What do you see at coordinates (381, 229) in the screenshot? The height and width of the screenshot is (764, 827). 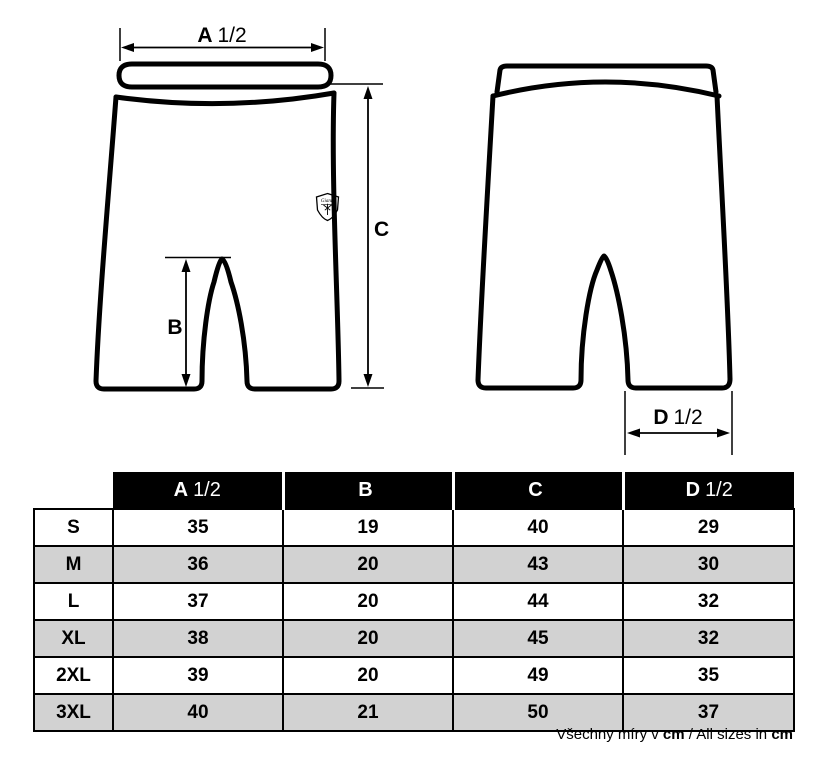 I see `dim-label-c: C` at bounding box center [381, 229].